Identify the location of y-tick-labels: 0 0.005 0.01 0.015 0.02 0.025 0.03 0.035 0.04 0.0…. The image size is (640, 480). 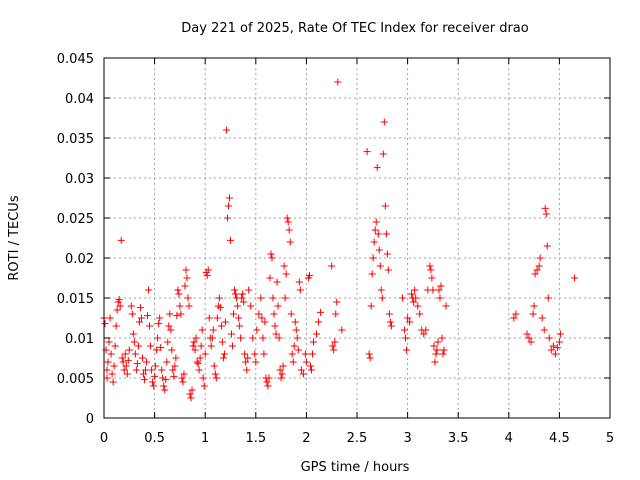
(75, 239).